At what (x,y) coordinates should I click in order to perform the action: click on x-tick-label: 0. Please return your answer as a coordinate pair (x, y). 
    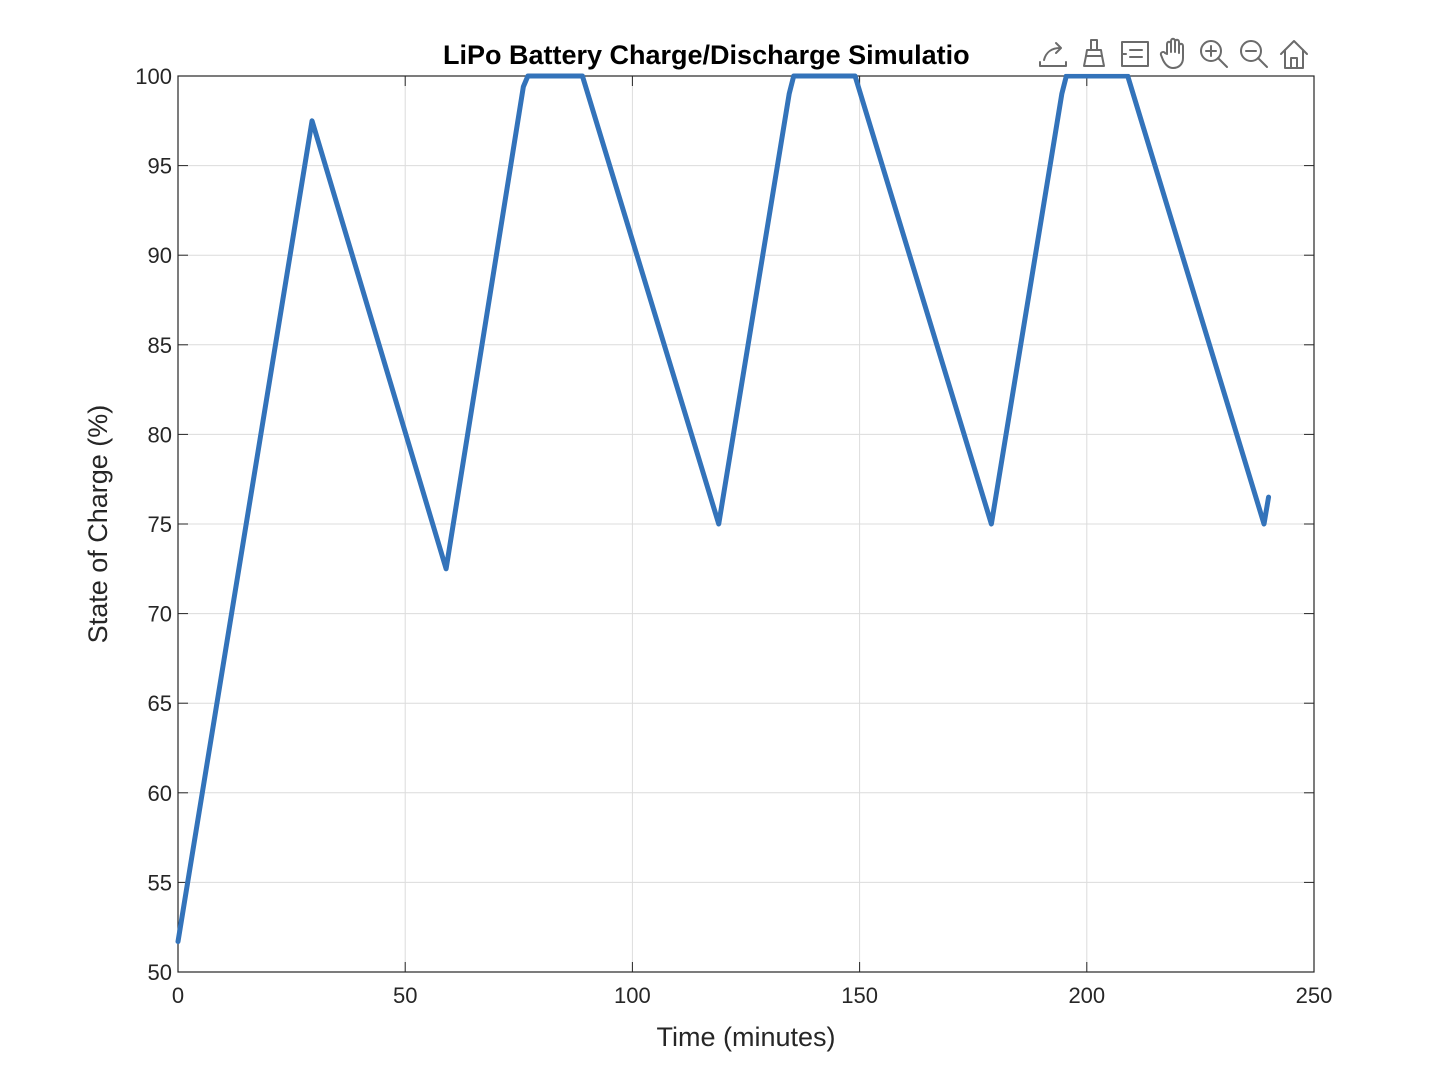
    Looking at the image, I should click on (178, 995).